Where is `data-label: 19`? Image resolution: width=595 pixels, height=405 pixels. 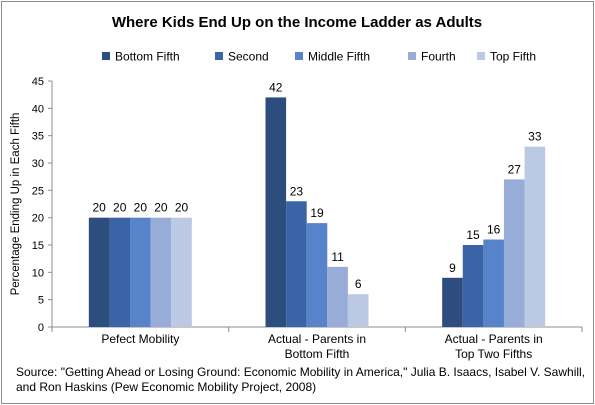
data-label: 19 is located at coordinates (317, 213).